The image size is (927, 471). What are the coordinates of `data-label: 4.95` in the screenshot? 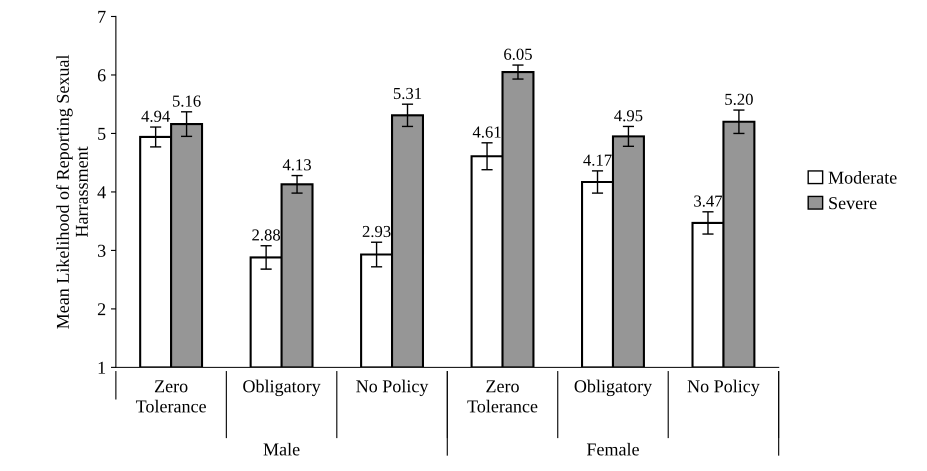 It's located at (628, 116).